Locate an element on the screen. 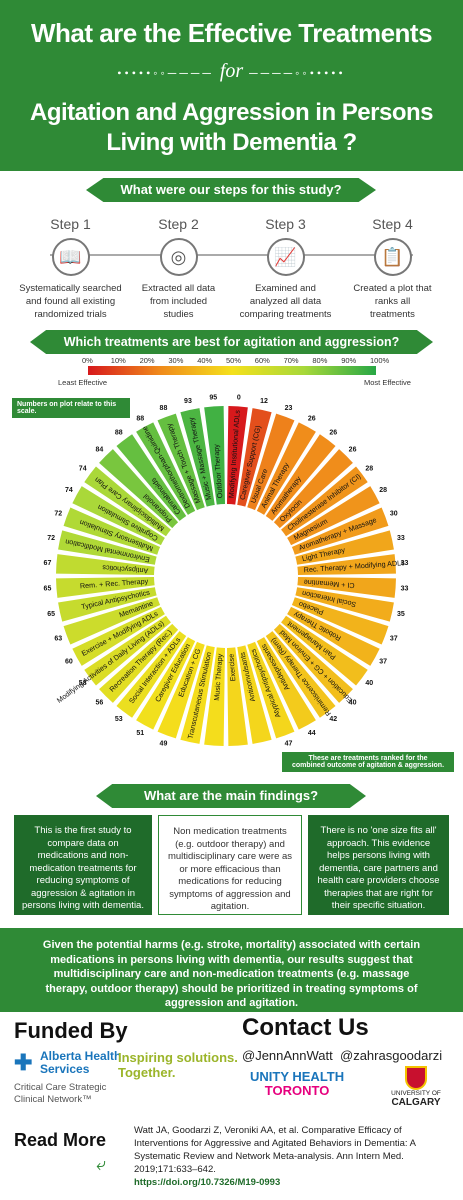 The height and width of the screenshot is (1200, 463). scale-tick-label: 80% is located at coordinates (320, 360).